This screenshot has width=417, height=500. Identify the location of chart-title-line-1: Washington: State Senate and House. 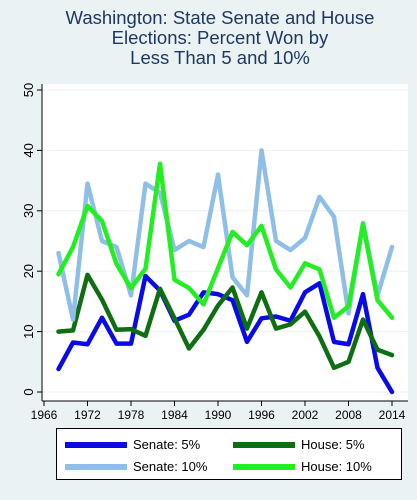
(220, 17).